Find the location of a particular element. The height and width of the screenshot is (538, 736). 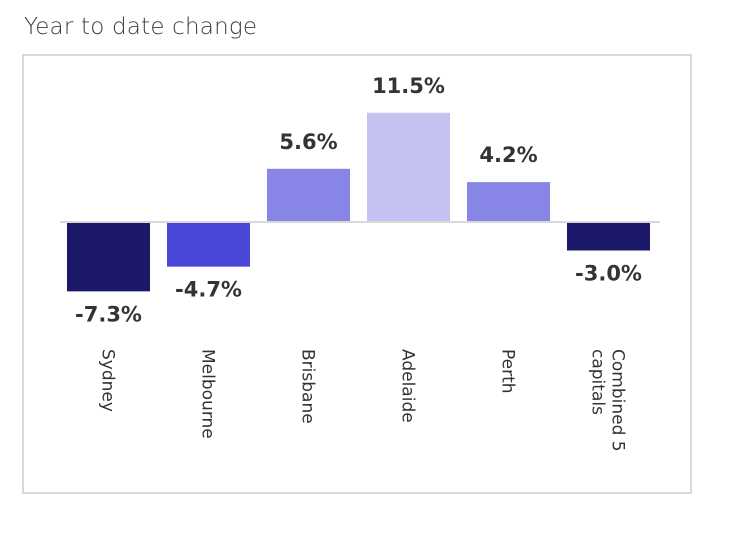

category-label: Adelaide is located at coordinates (408, 386).